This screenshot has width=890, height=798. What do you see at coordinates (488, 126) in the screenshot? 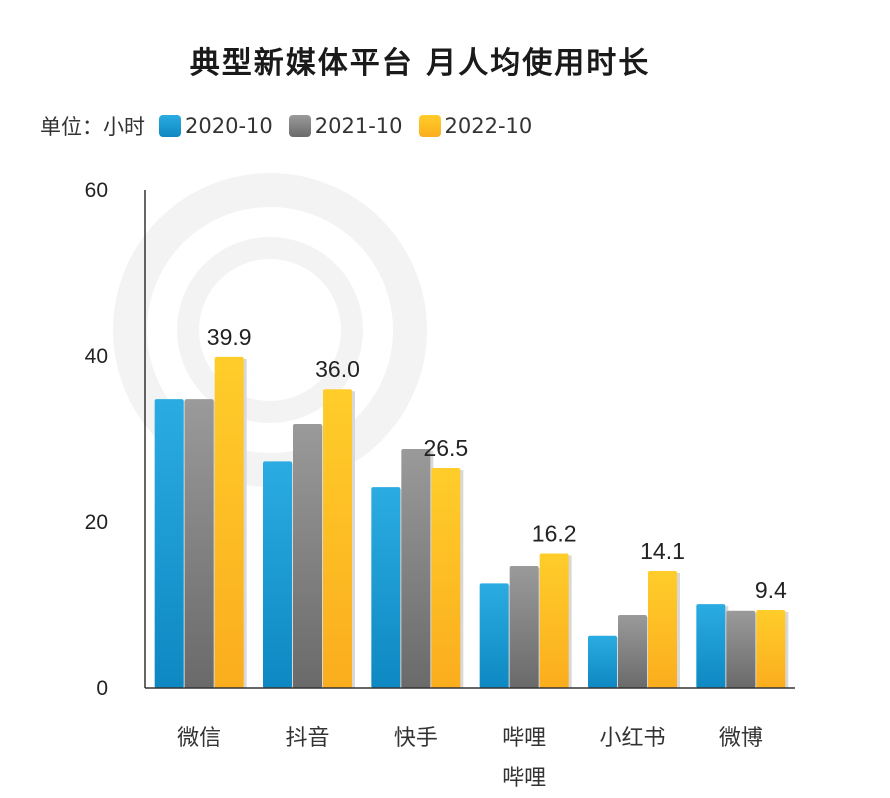
I see `legend-label-2022: 2022-10` at bounding box center [488, 126].